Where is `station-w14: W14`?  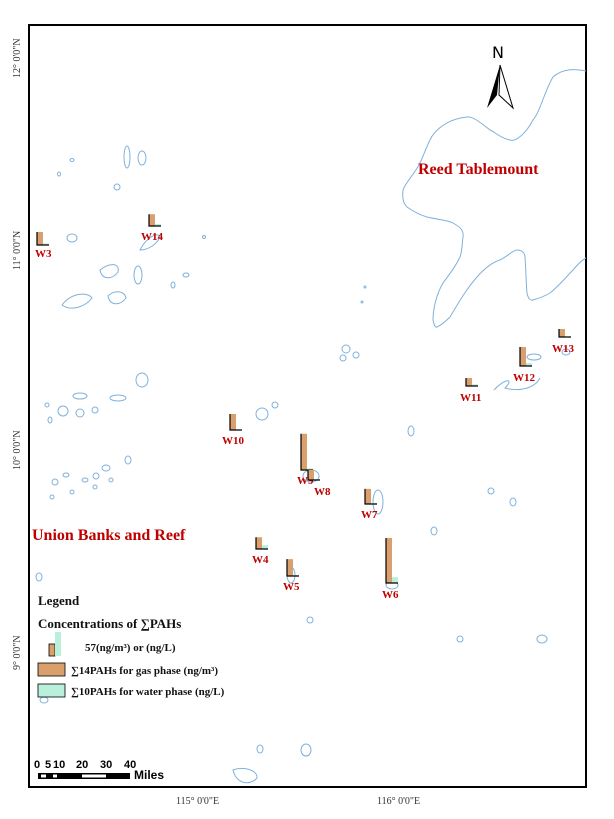 station-w14: W14 is located at coordinates (152, 228).